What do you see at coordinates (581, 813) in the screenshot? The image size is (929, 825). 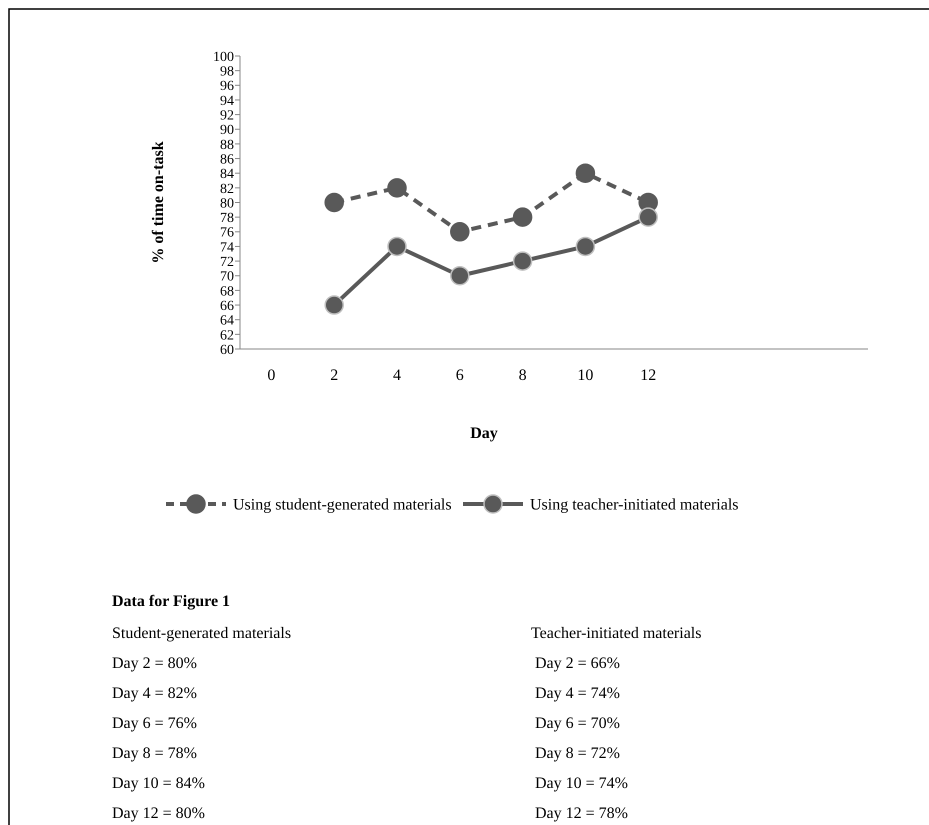 I see `text: Day 12 = 78%` at bounding box center [581, 813].